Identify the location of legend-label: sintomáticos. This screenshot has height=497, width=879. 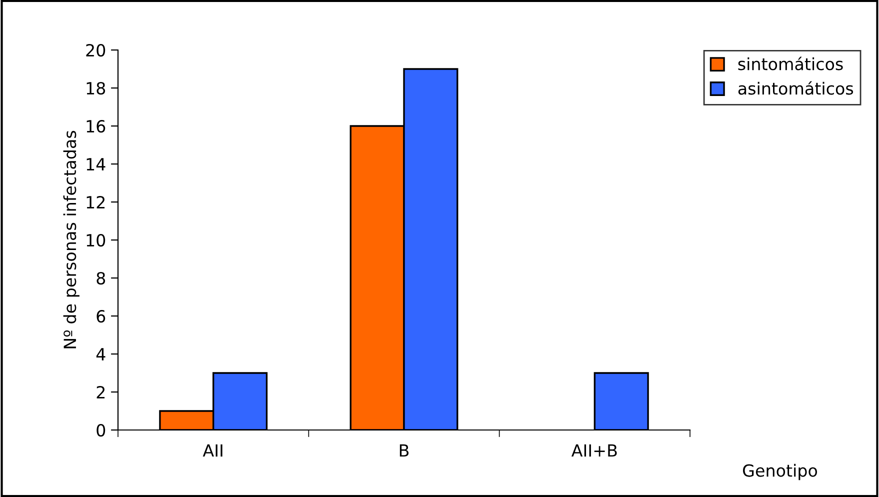
(790, 63).